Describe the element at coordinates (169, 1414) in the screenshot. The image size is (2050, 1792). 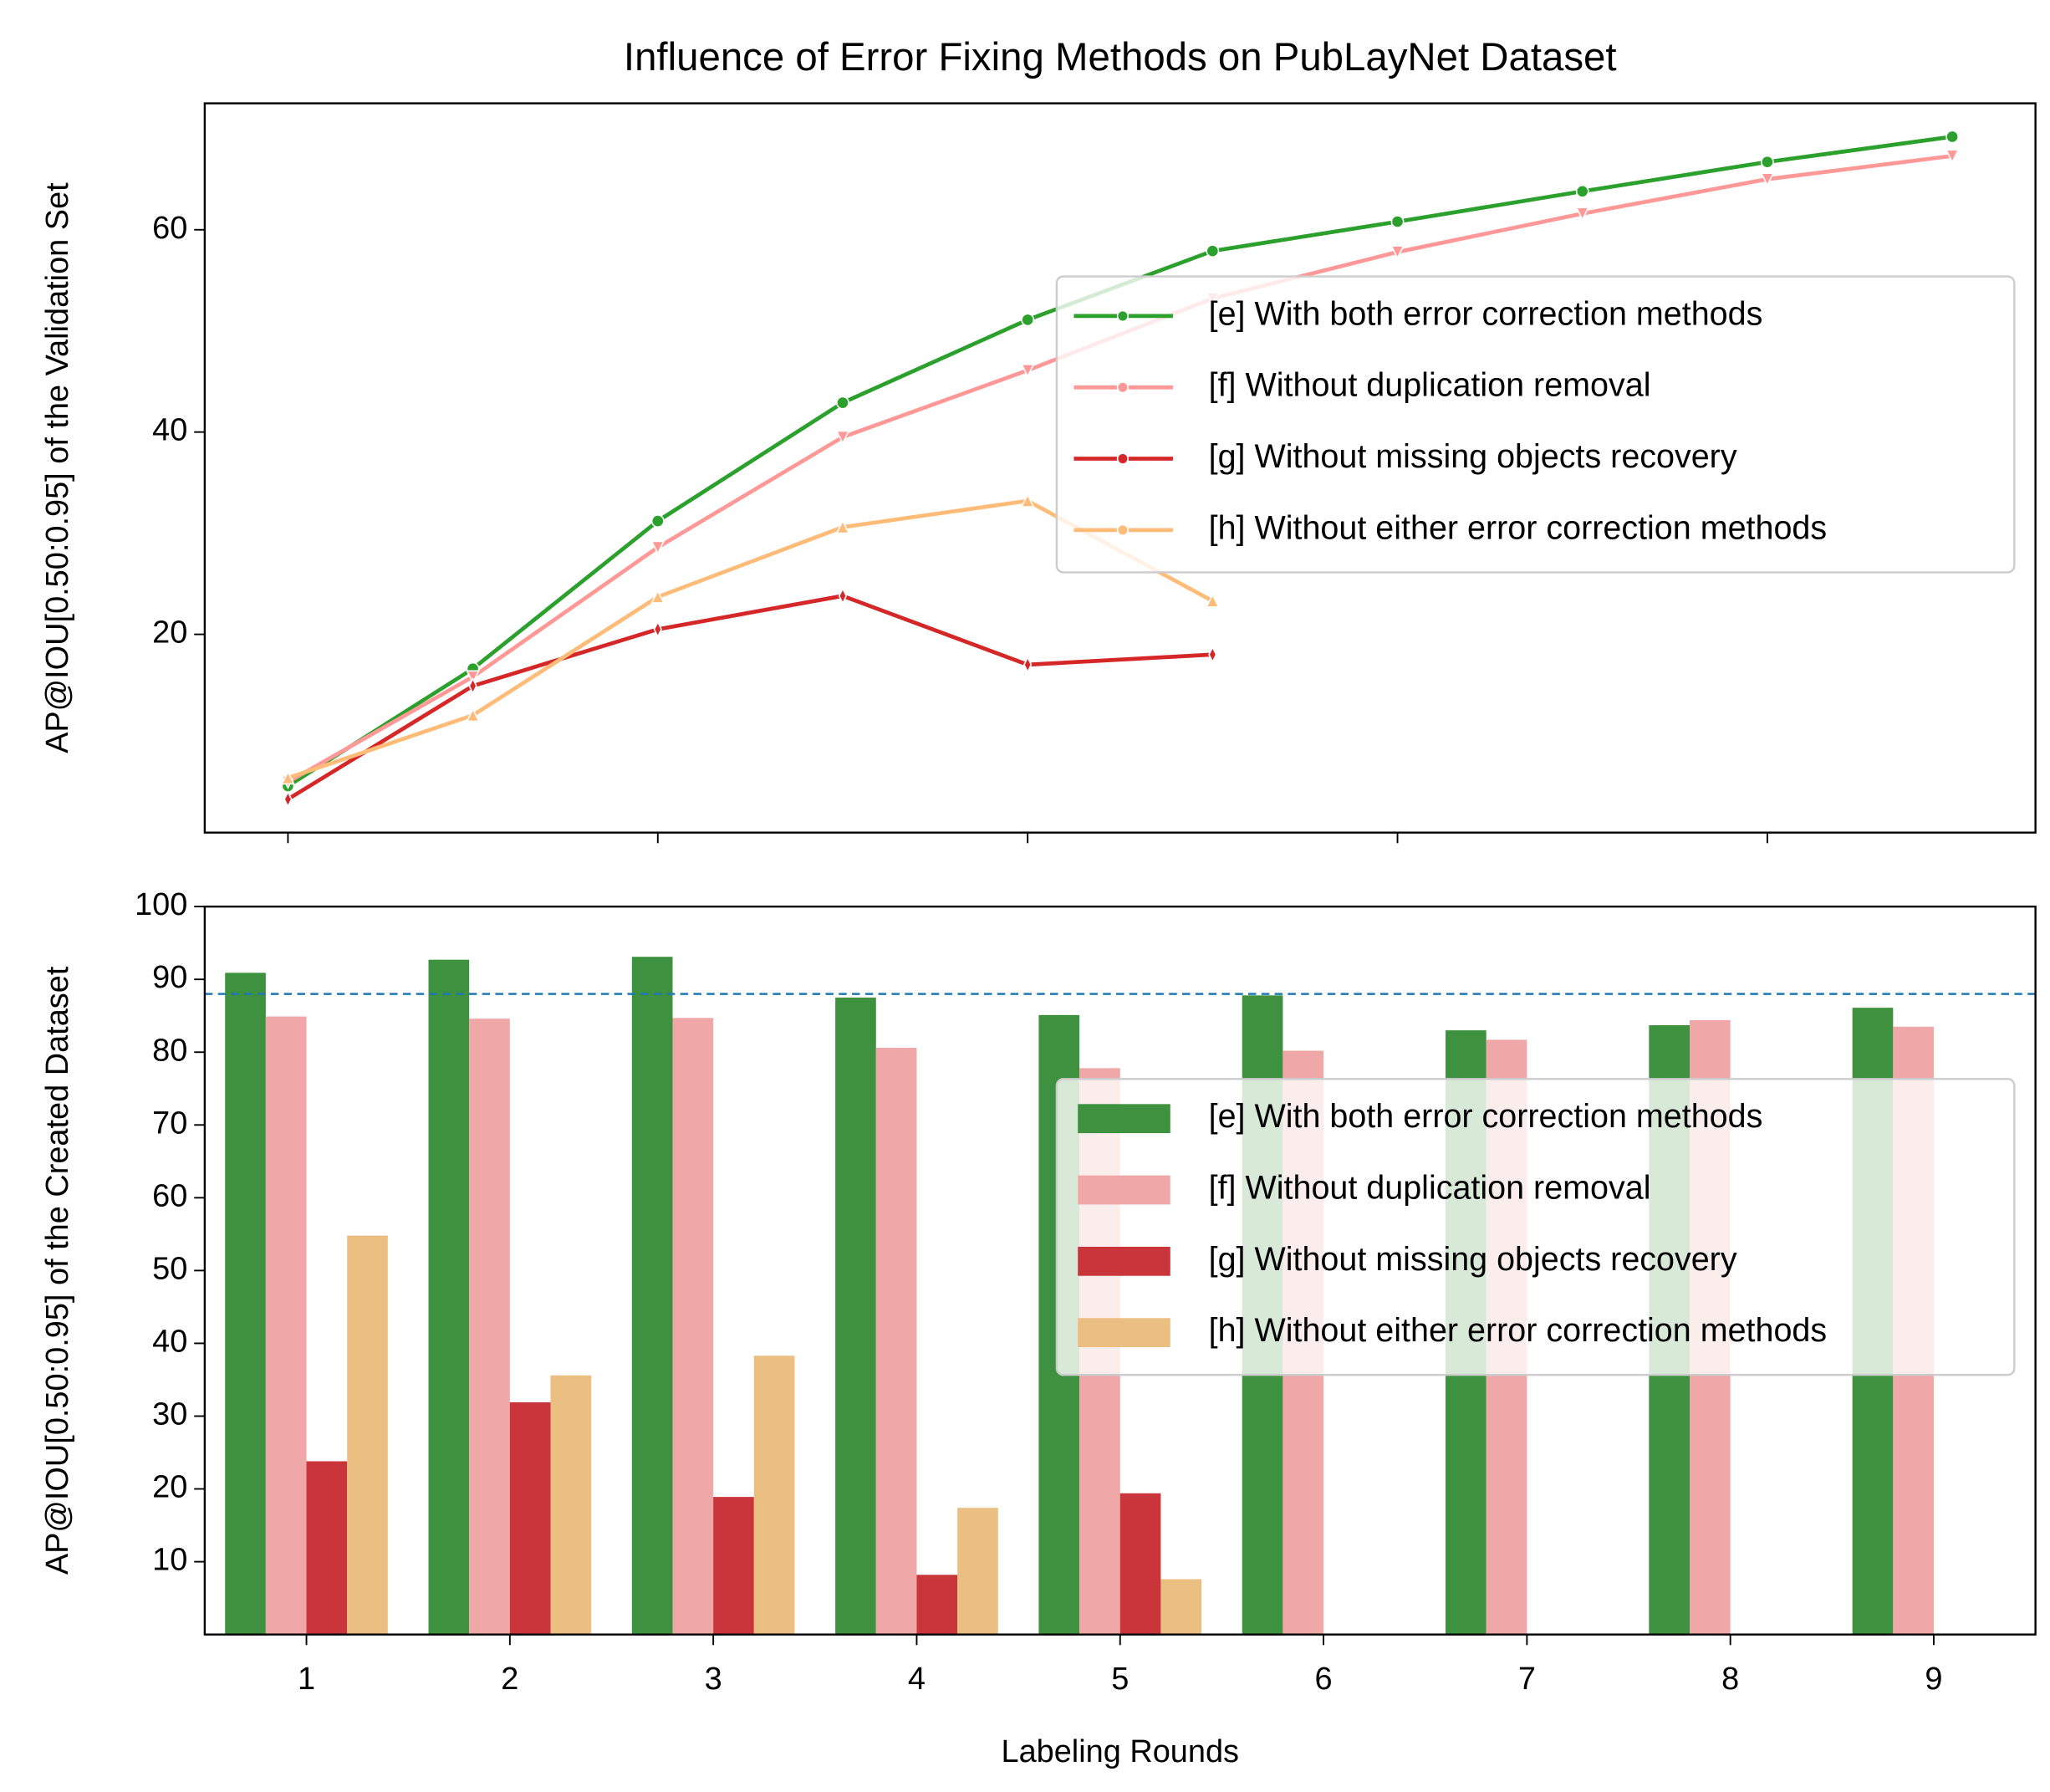
I see `y-tick-label: 30` at that location.